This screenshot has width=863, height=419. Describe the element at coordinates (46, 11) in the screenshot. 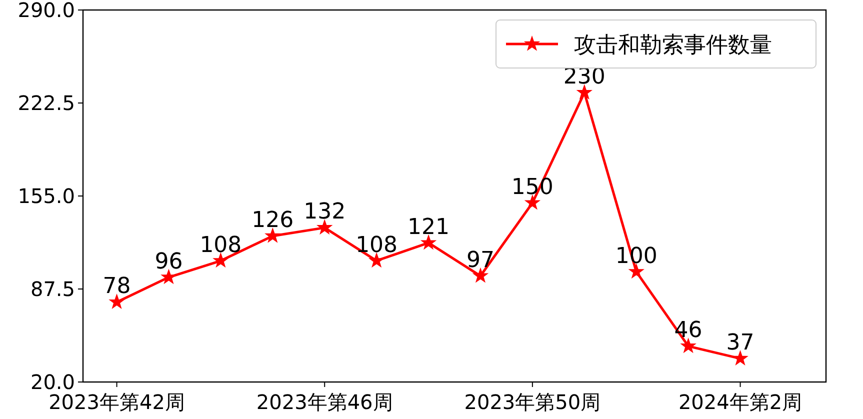

I see `y-tick-label: 290.0` at that location.